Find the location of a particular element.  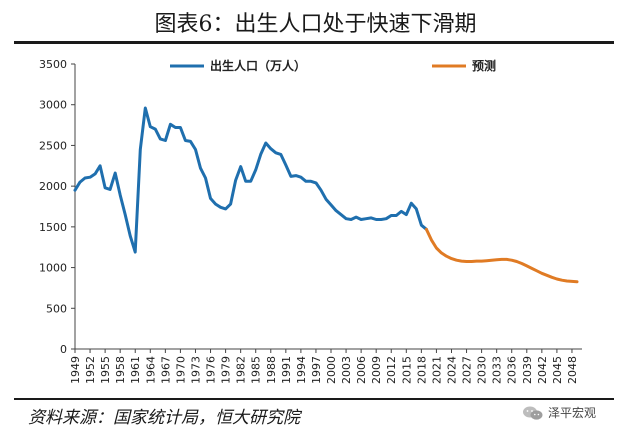

source-note: 资料来源：国家统计局，恒大研究院 is located at coordinates (164, 418).